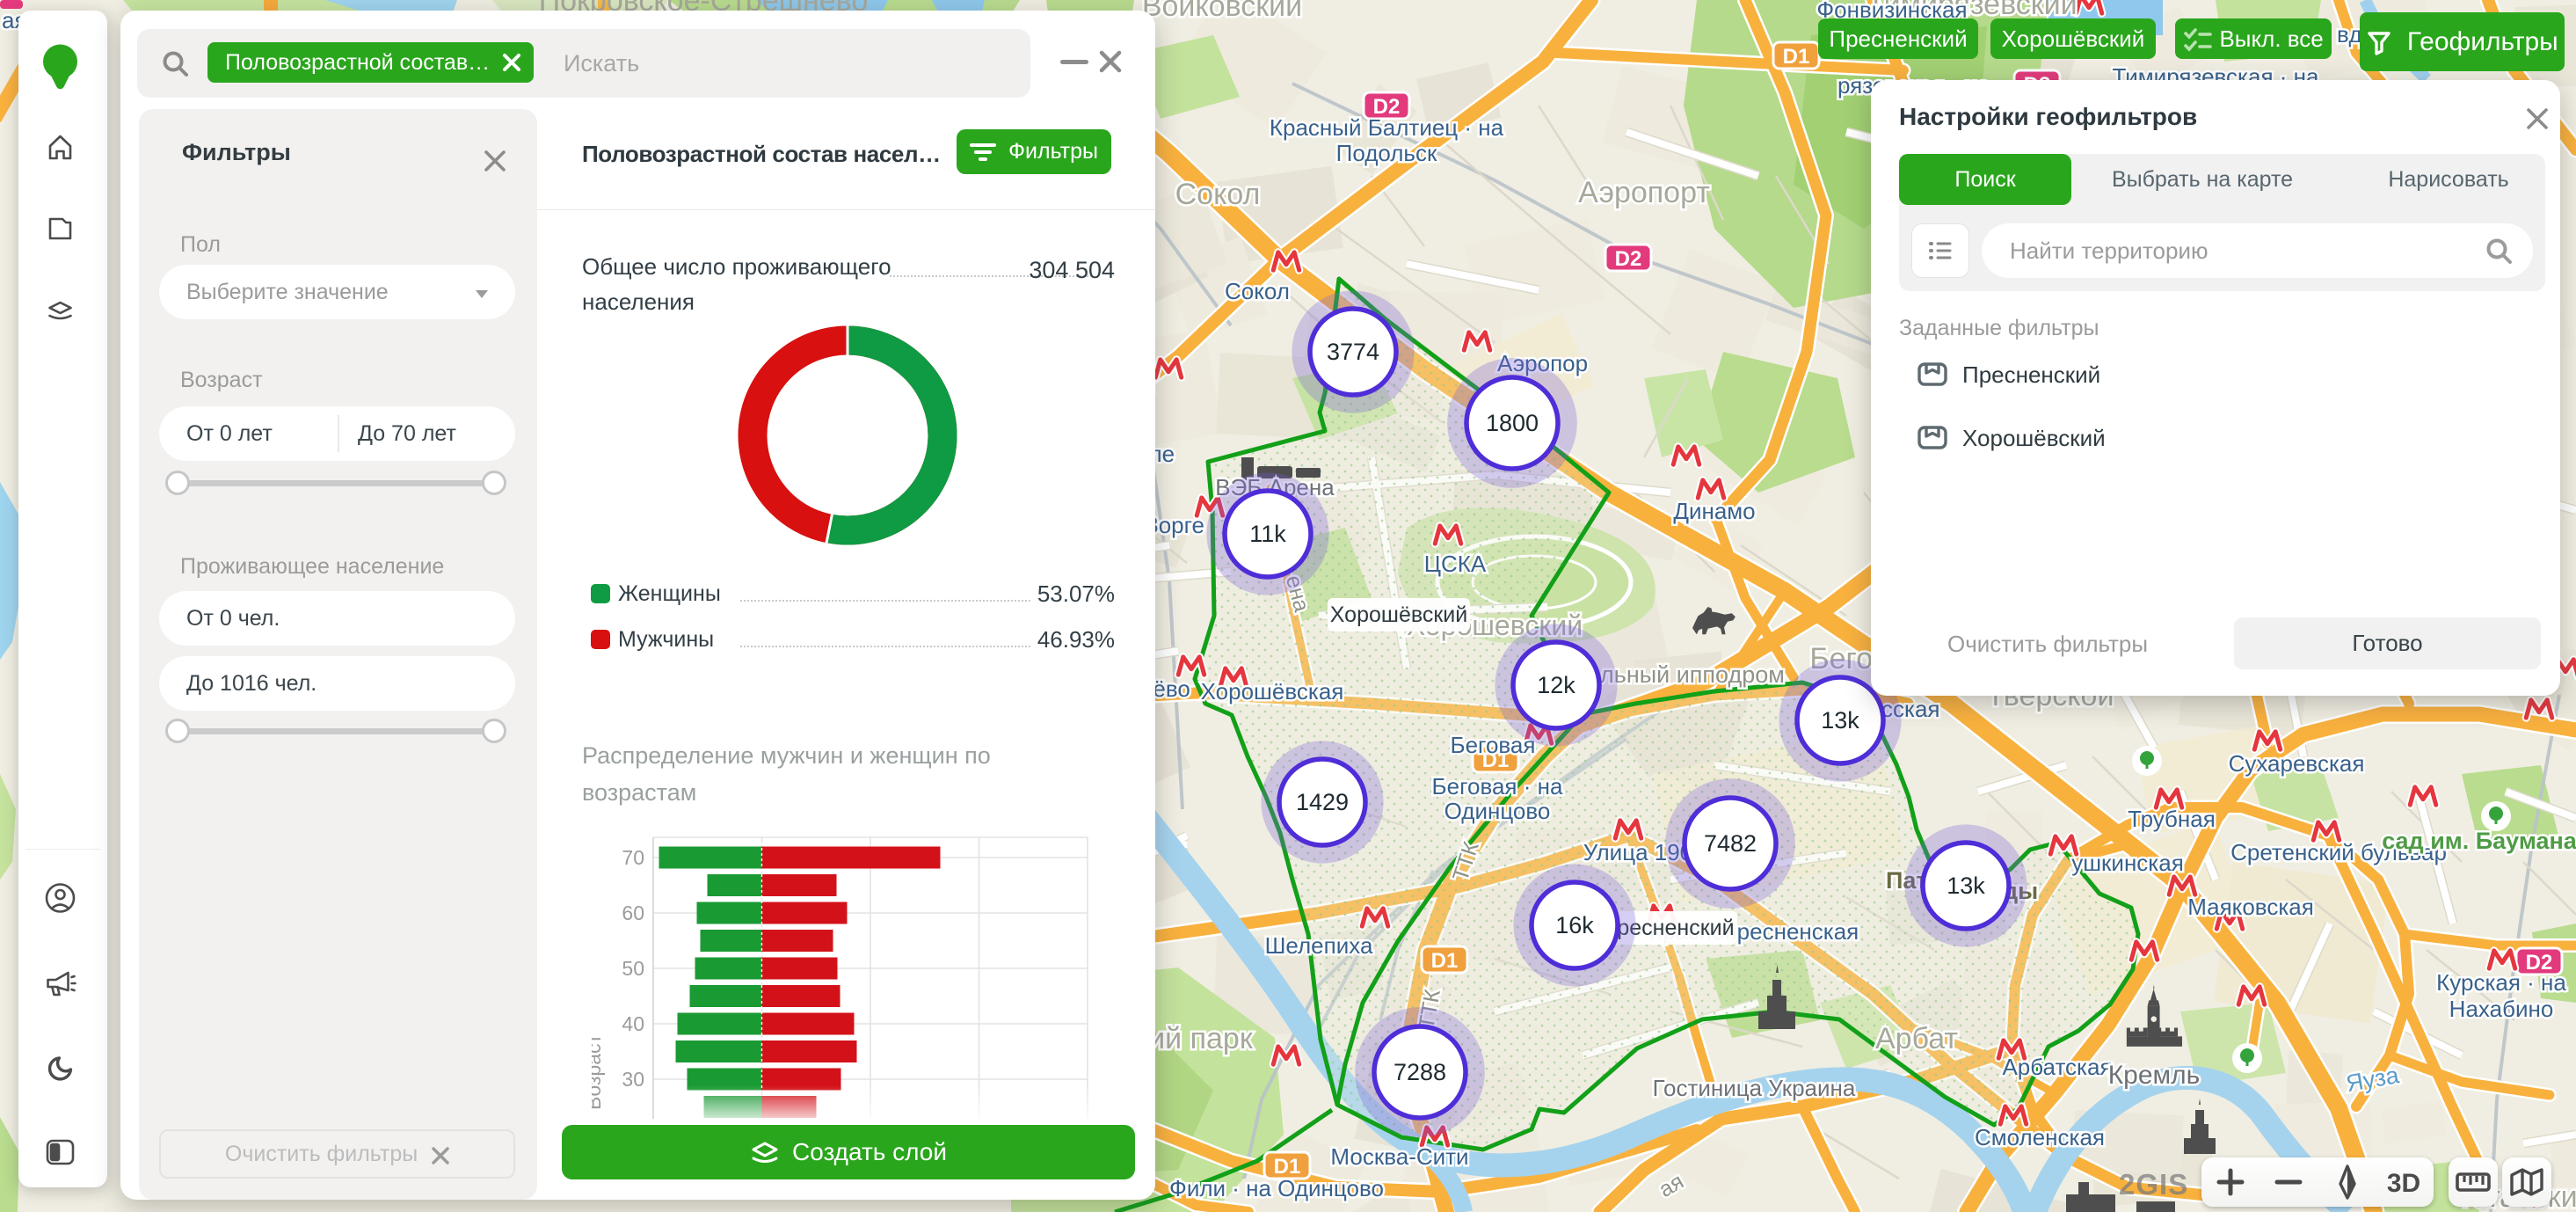  Describe the element at coordinates (633, 968) in the screenshot. I see `svg-text: 50` at that location.